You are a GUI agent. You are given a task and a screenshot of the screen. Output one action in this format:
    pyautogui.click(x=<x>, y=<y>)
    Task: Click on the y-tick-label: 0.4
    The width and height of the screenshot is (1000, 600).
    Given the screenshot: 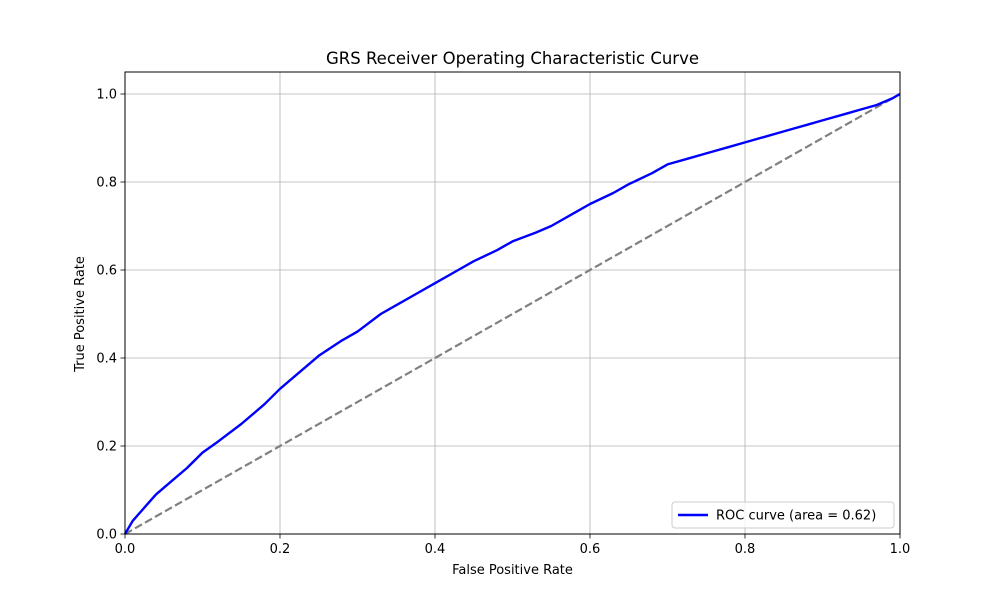 What is the action you would take?
    pyautogui.click(x=106, y=359)
    